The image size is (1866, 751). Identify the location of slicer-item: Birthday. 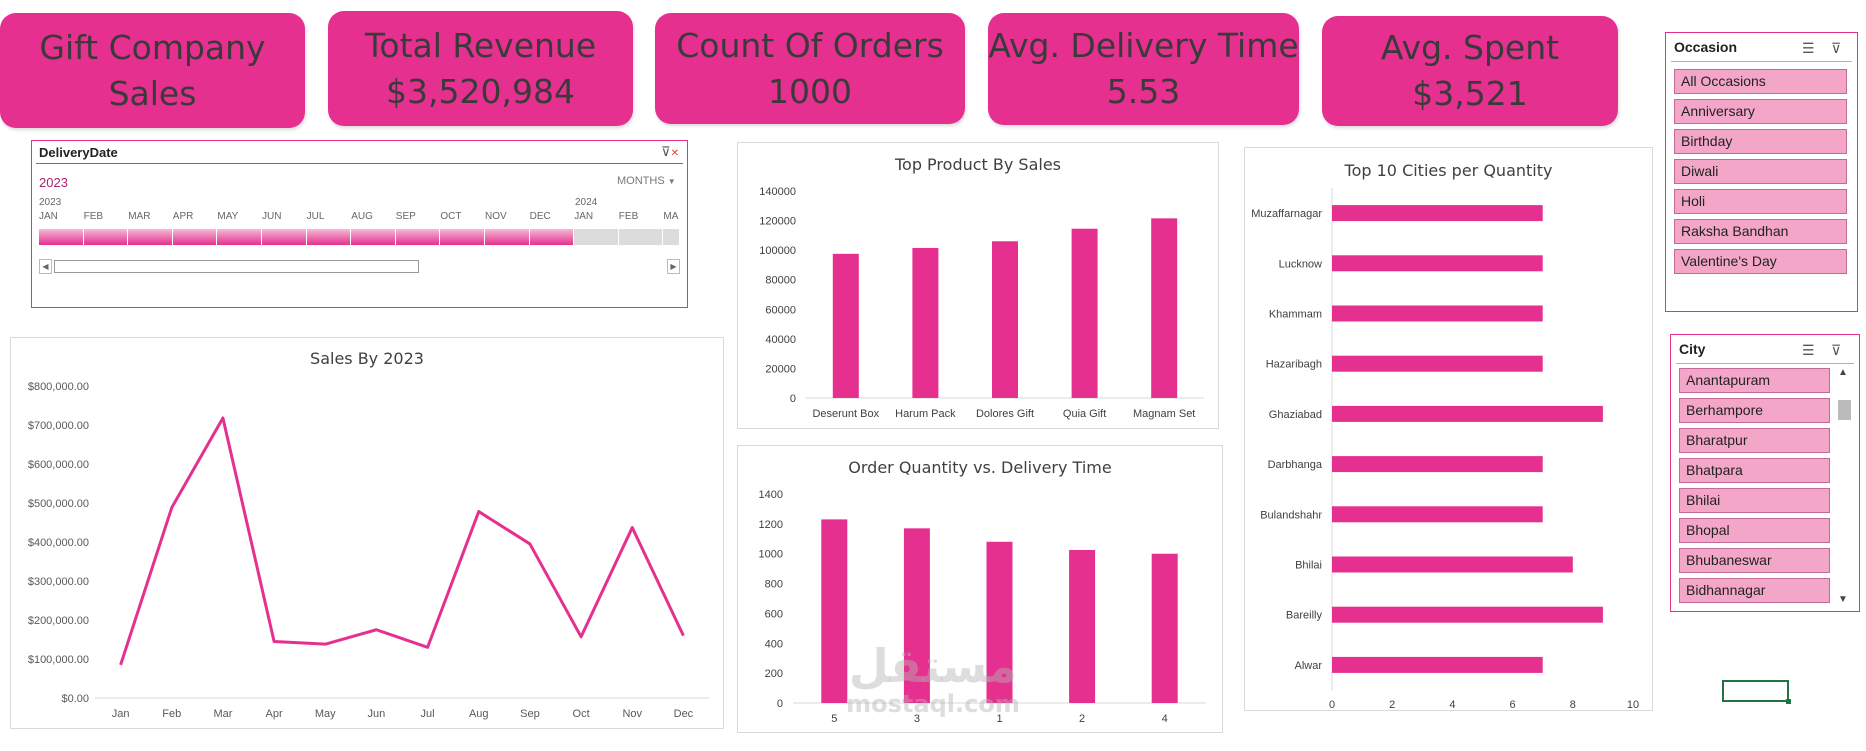
(1760, 141).